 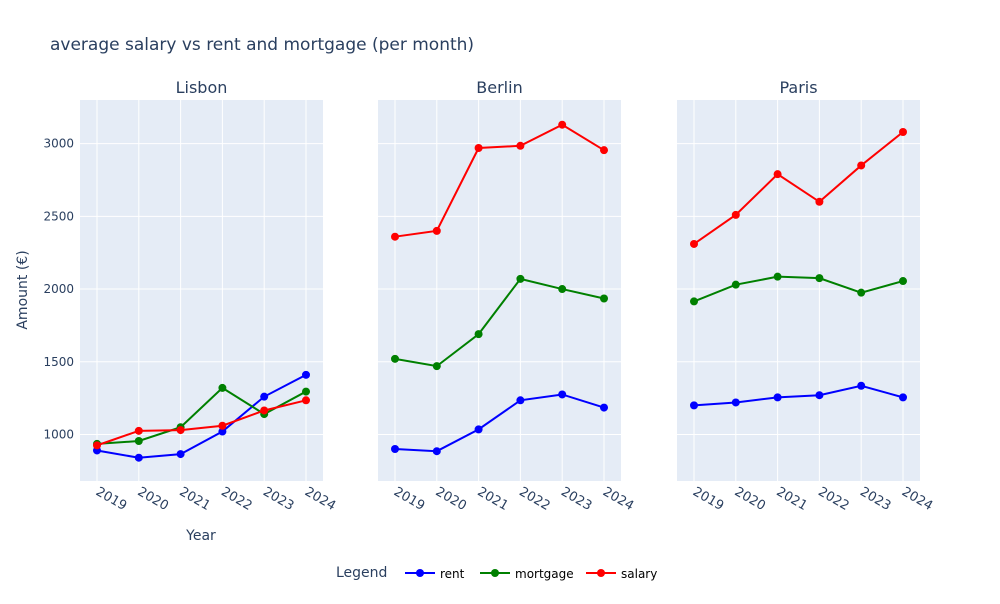 I want to click on y-tick-label: 1000, so click(x=58, y=434).